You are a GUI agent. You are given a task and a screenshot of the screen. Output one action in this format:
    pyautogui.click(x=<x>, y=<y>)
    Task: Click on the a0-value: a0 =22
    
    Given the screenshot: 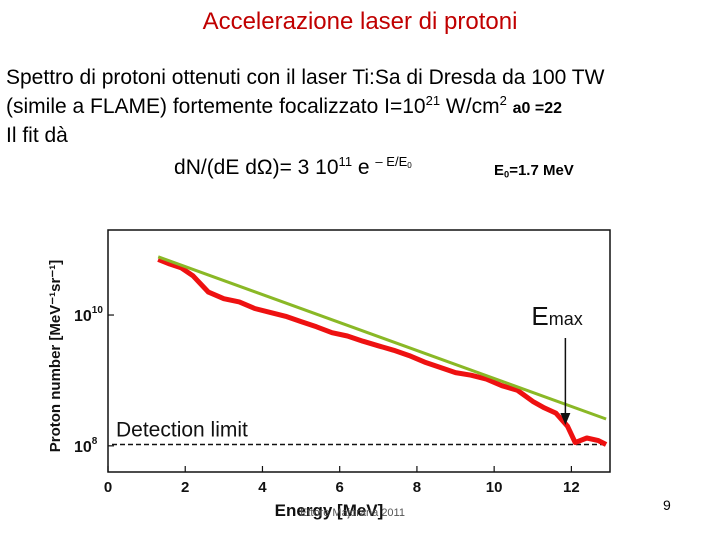 What is the action you would take?
    pyautogui.click(x=537, y=108)
    